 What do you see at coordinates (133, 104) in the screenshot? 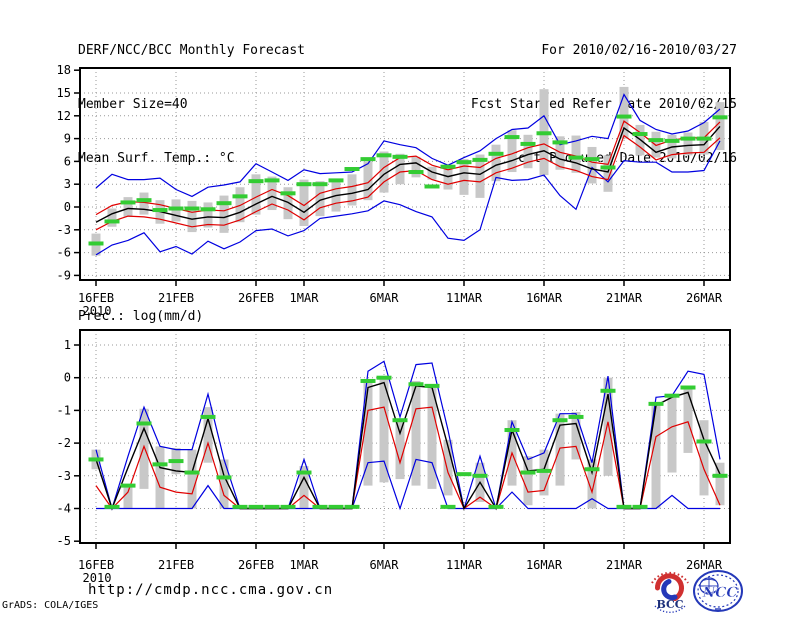
I see `member-size: Member Size=40` at bounding box center [133, 104].